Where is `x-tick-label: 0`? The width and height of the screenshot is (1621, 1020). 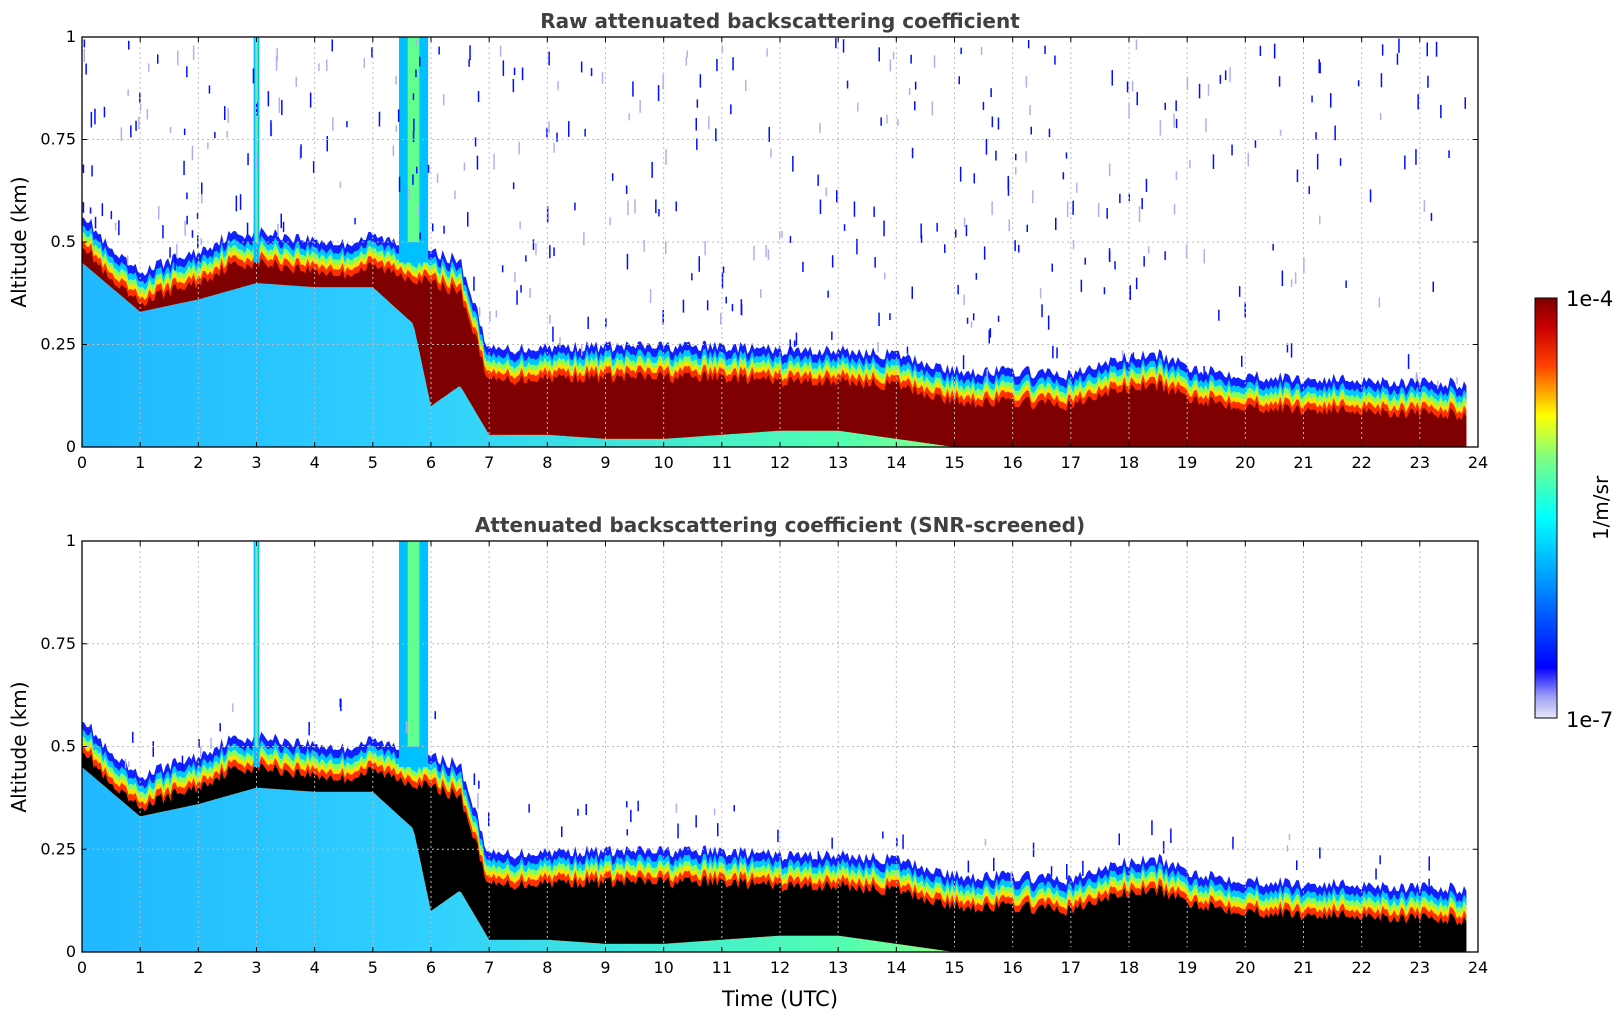 x-tick-label: 0 is located at coordinates (82, 967).